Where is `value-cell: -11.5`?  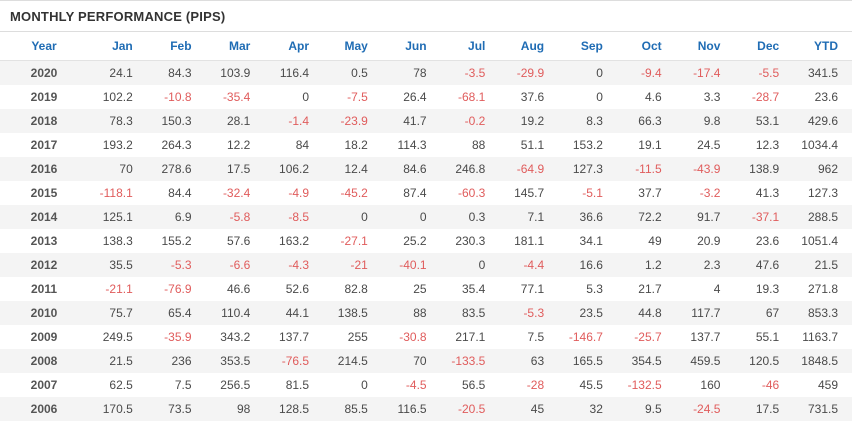 value-cell: -11.5 is located at coordinates (648, 169).